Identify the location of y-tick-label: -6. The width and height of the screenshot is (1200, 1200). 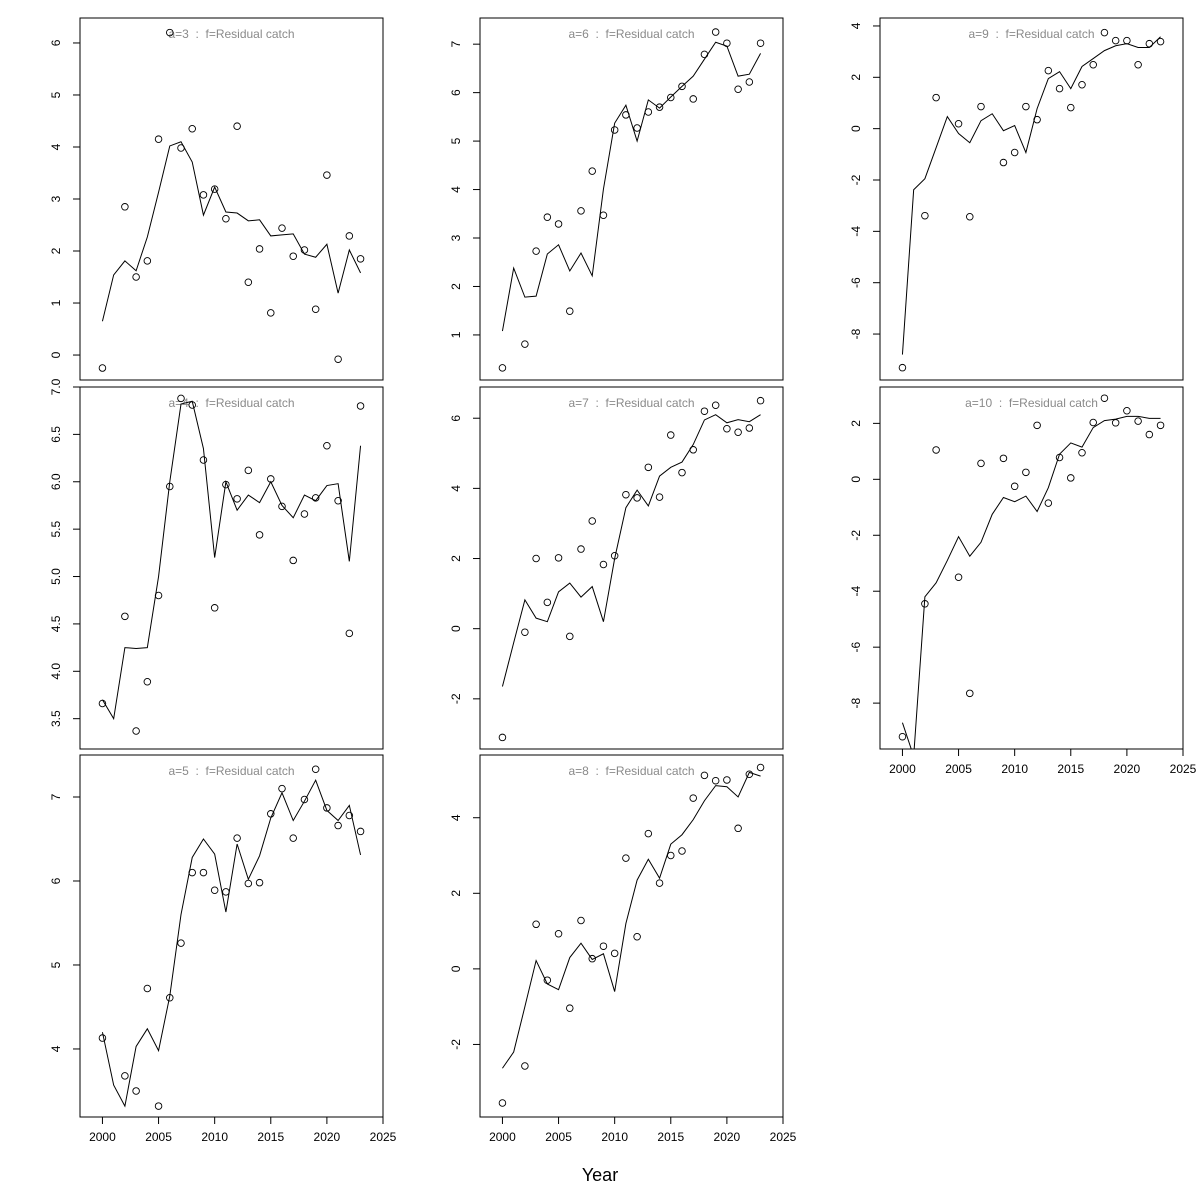
(856, 282).